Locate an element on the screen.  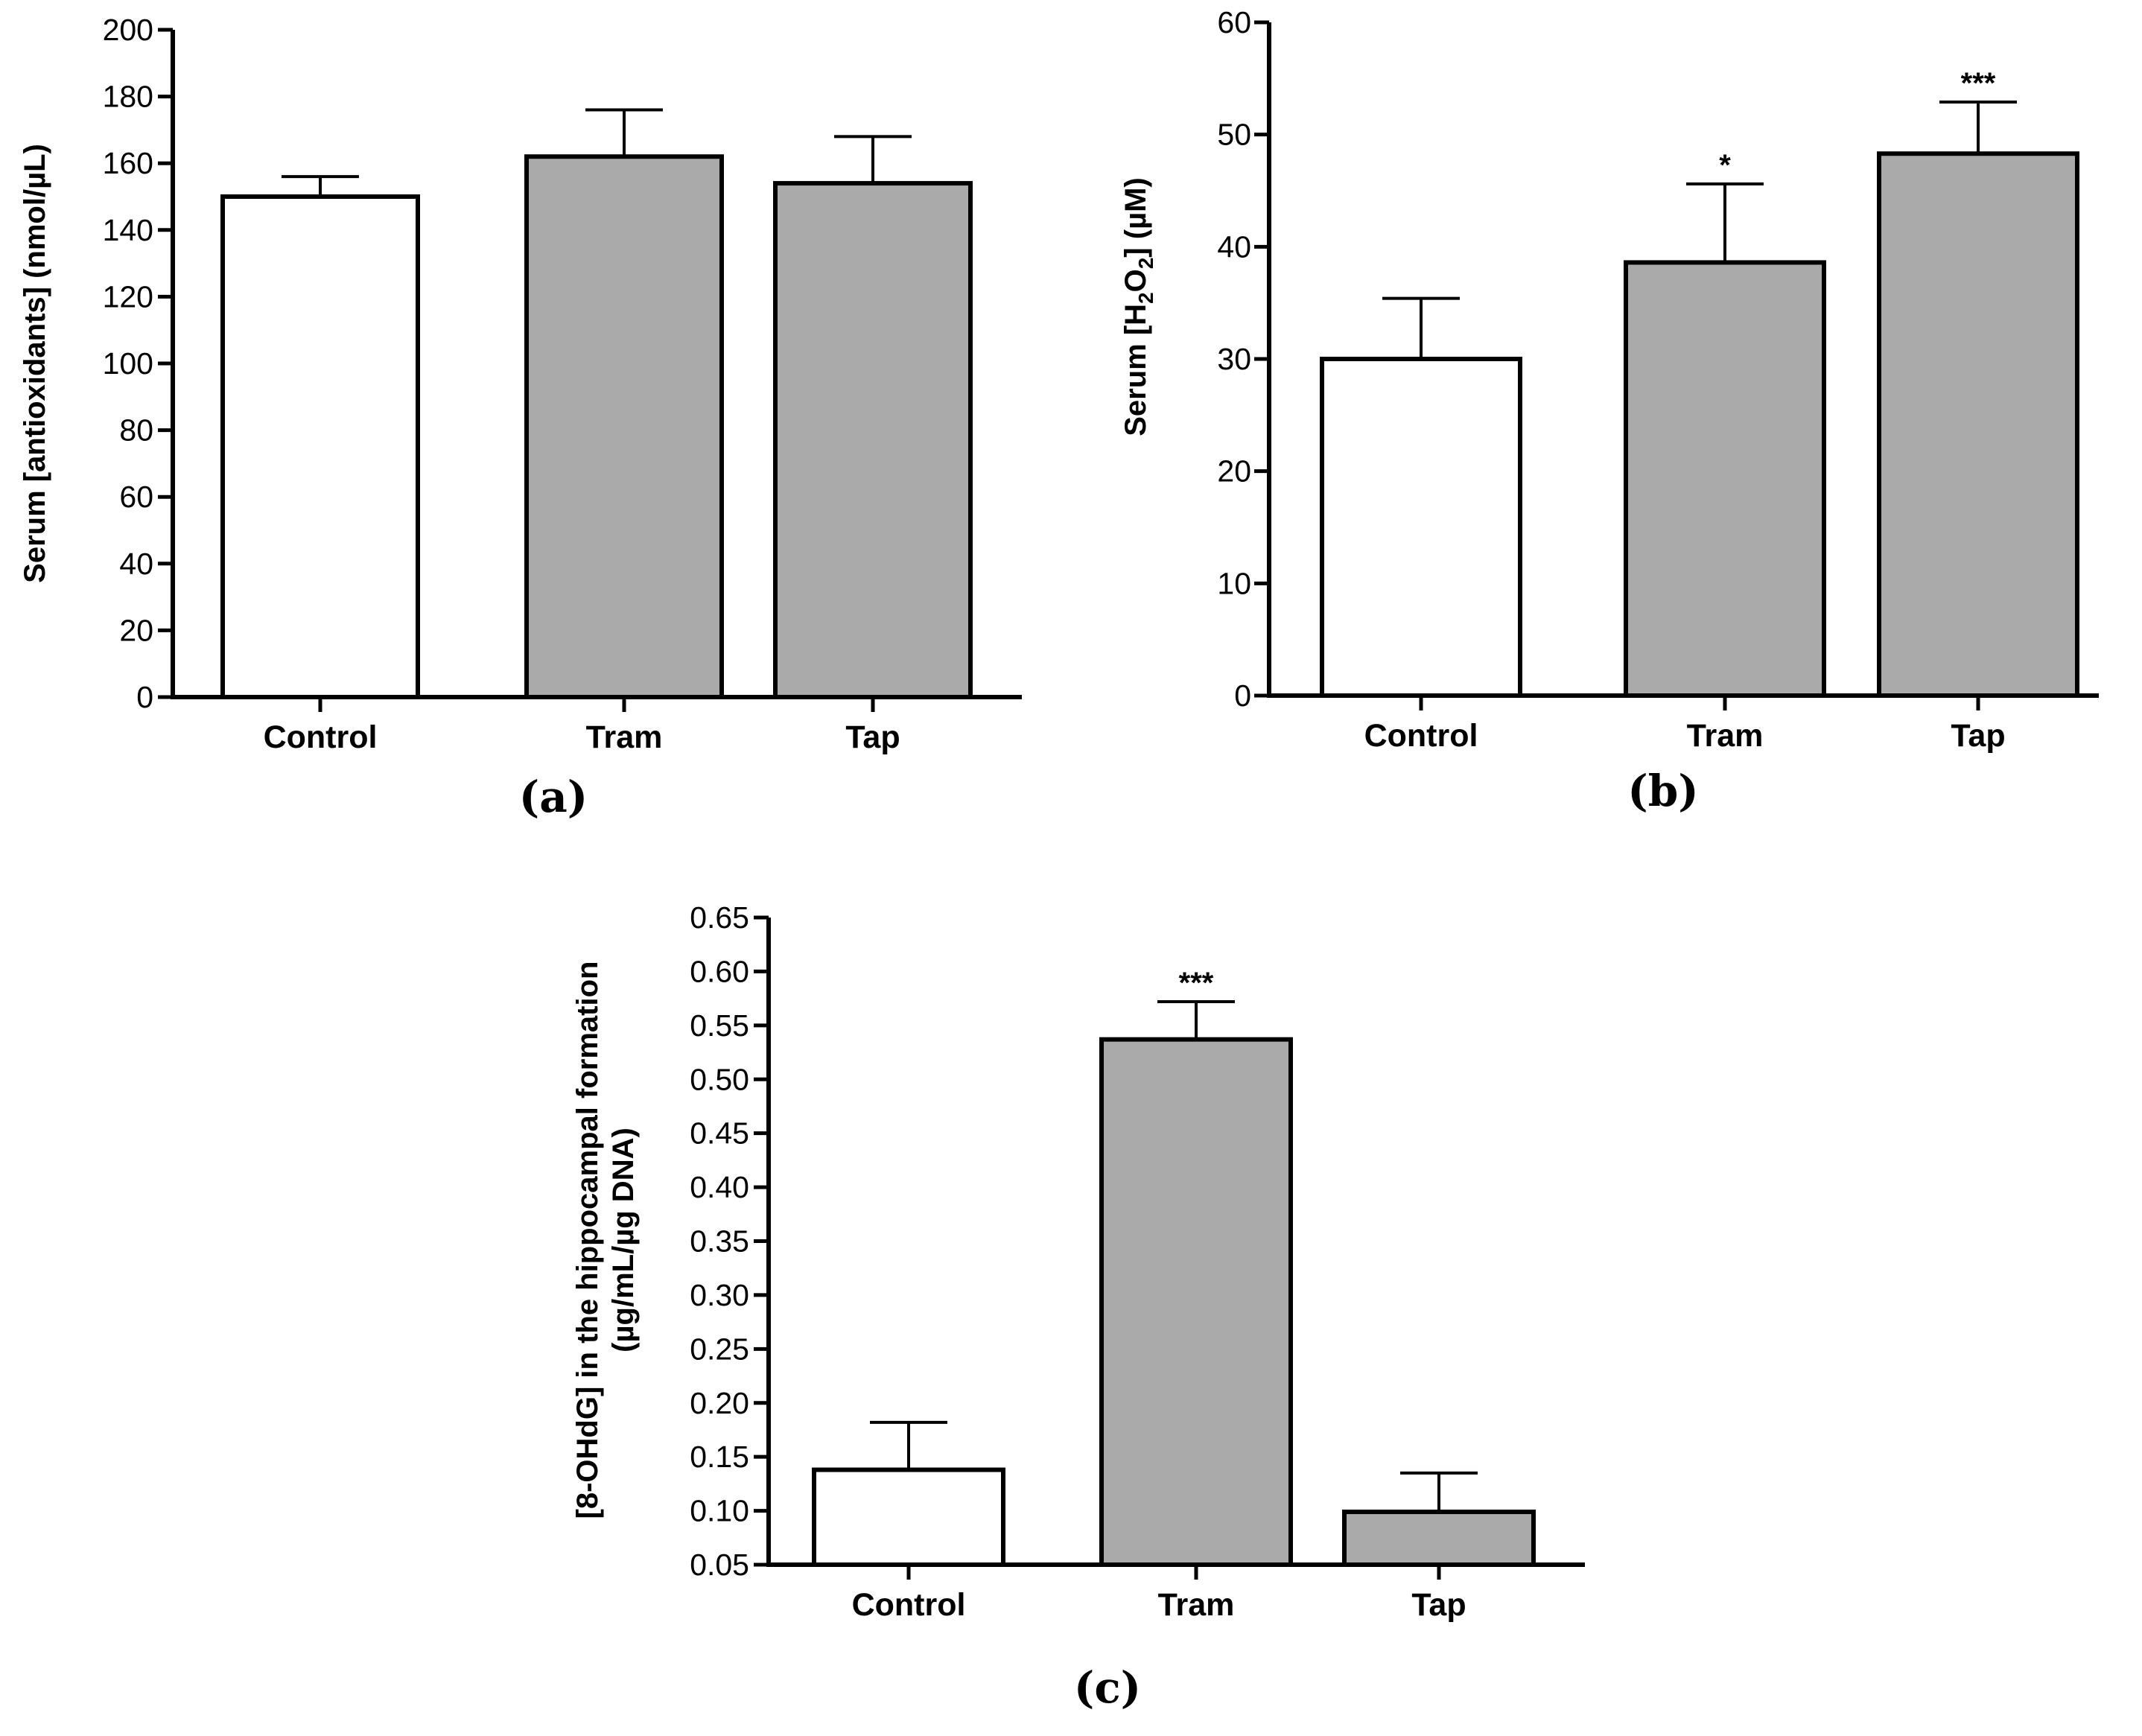
y-axis-title: Serum [H2O2] (µM) is located at coordinates (1138, 306).